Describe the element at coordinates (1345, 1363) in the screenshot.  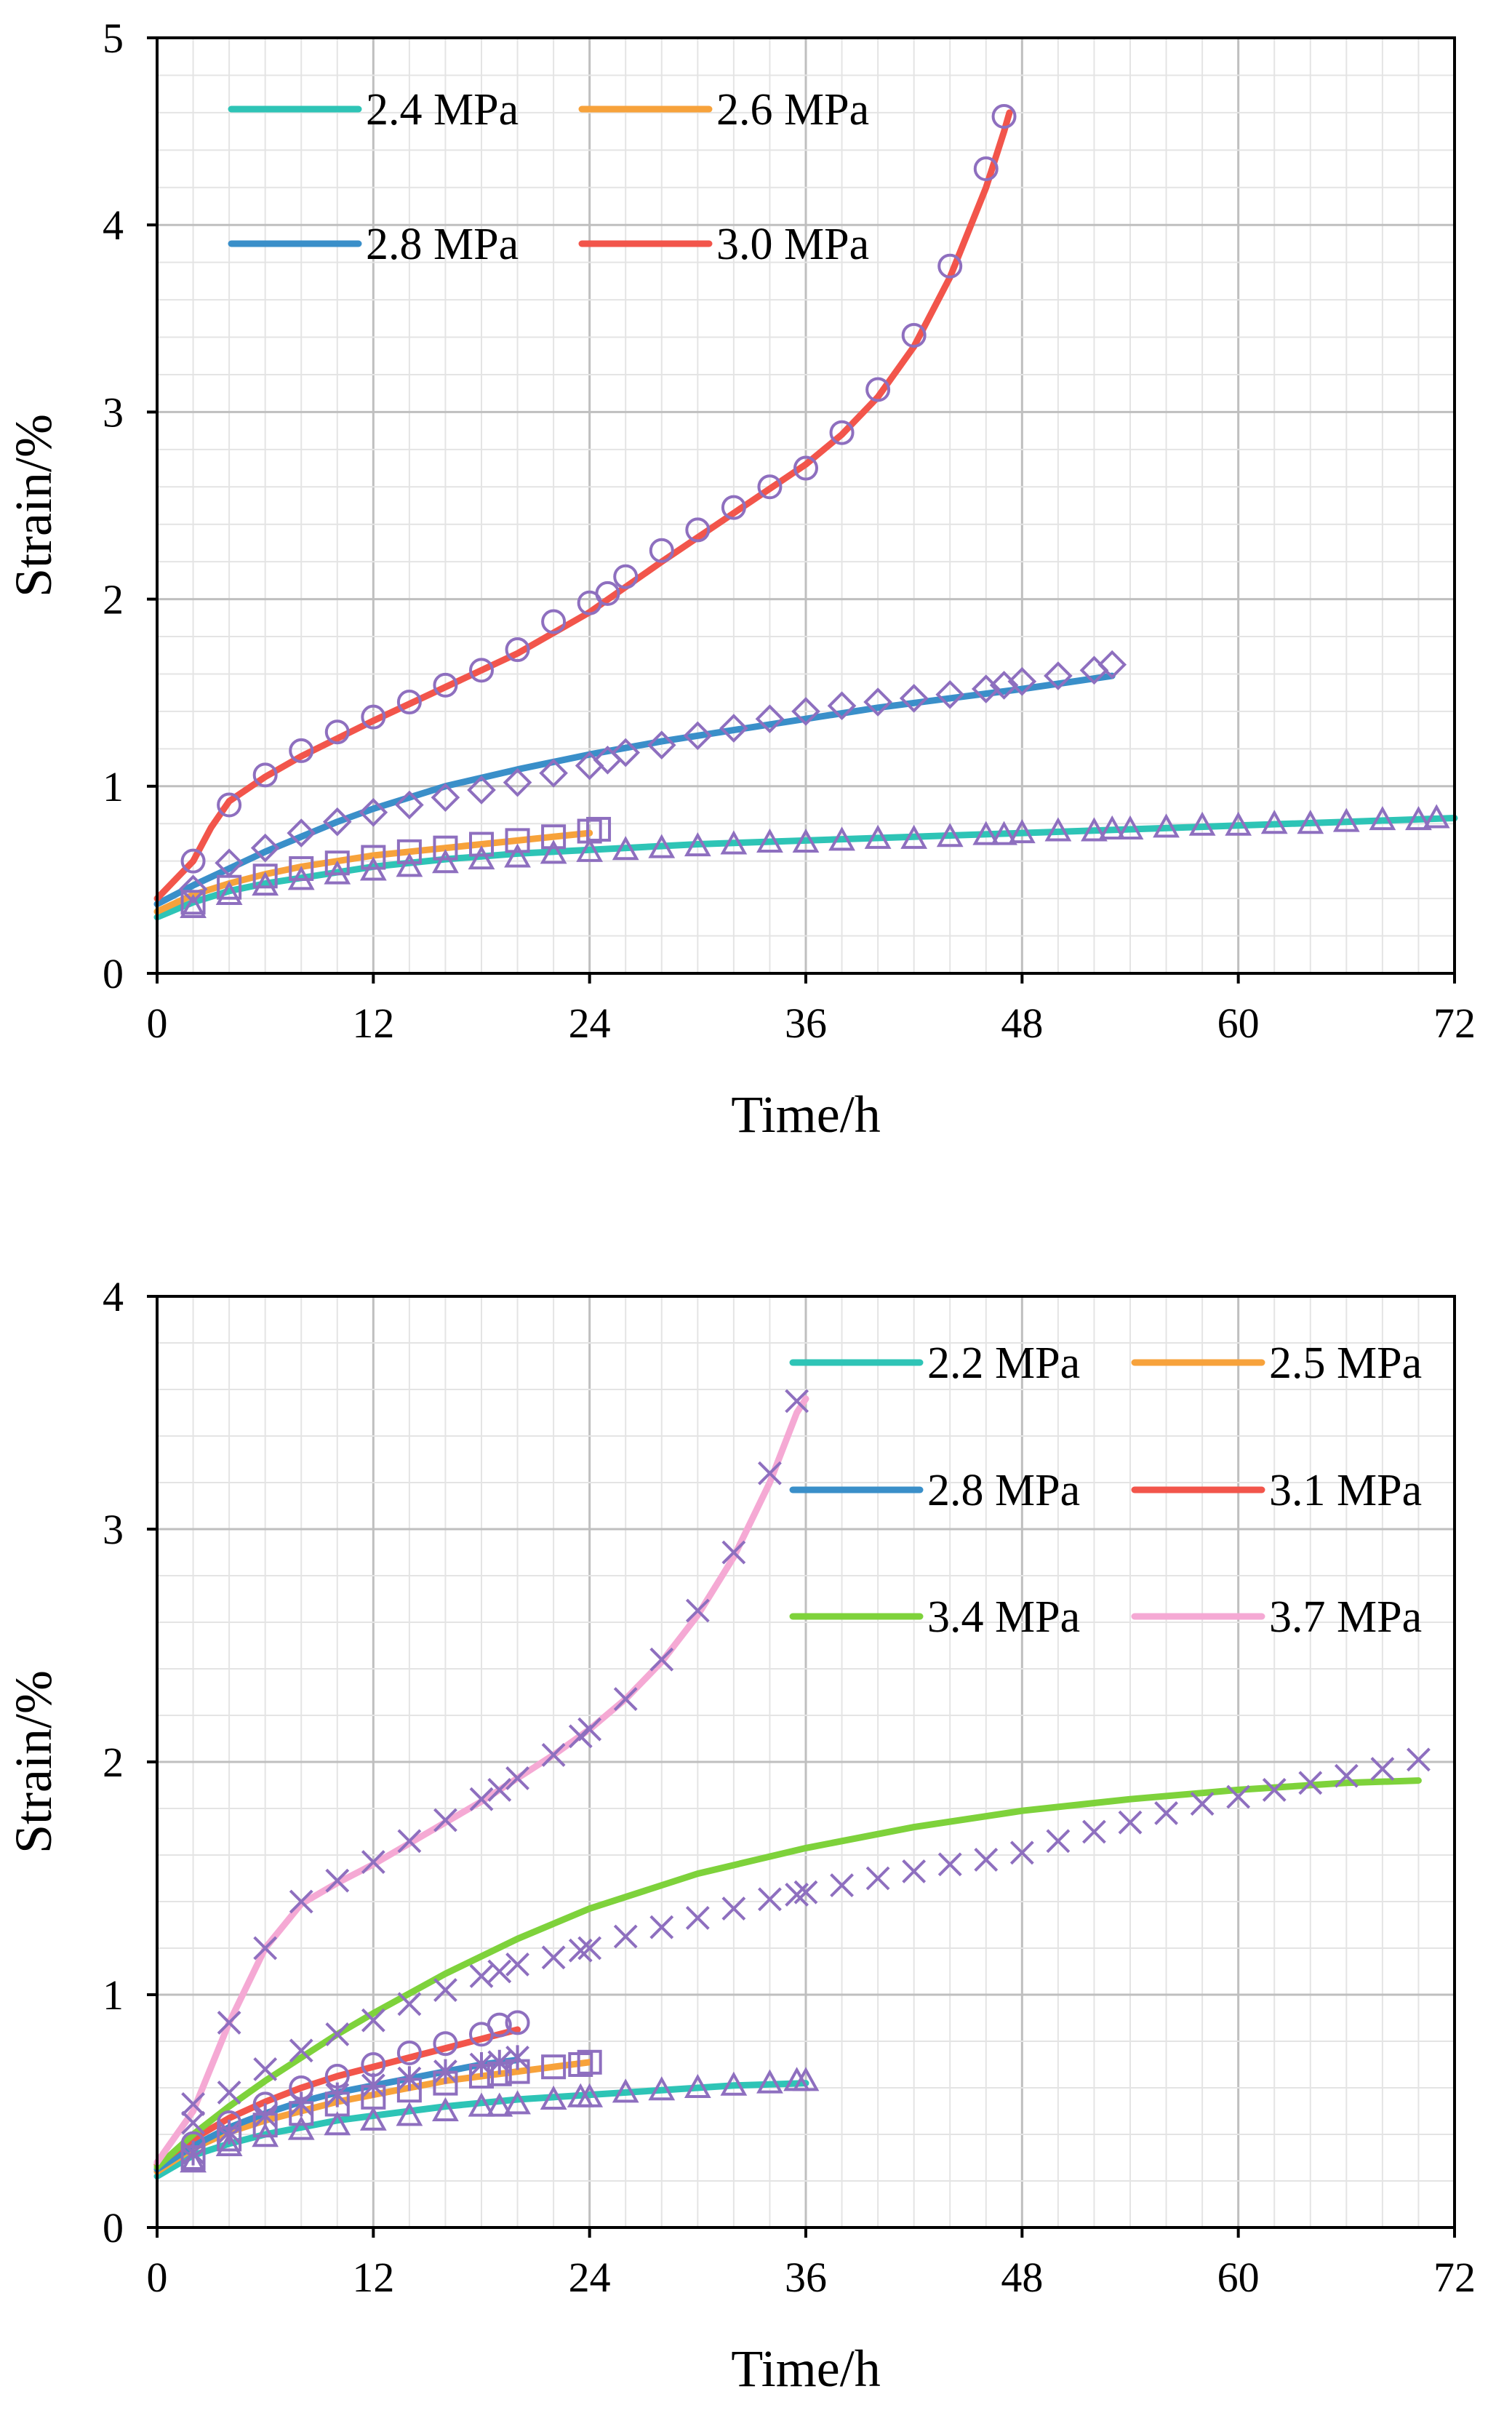
I see `legend-label: 2.5 MPa` at that location.